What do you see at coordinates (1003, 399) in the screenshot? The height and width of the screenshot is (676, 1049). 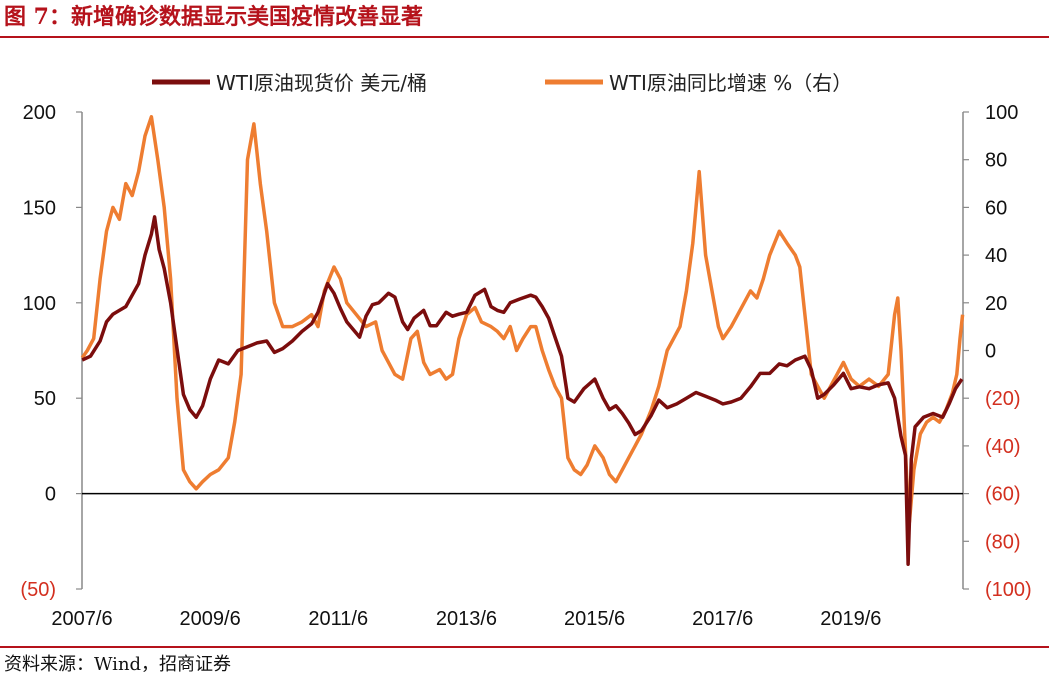 I see `right-axis-tick-label: (20)` at bounding box center [1003, 399].